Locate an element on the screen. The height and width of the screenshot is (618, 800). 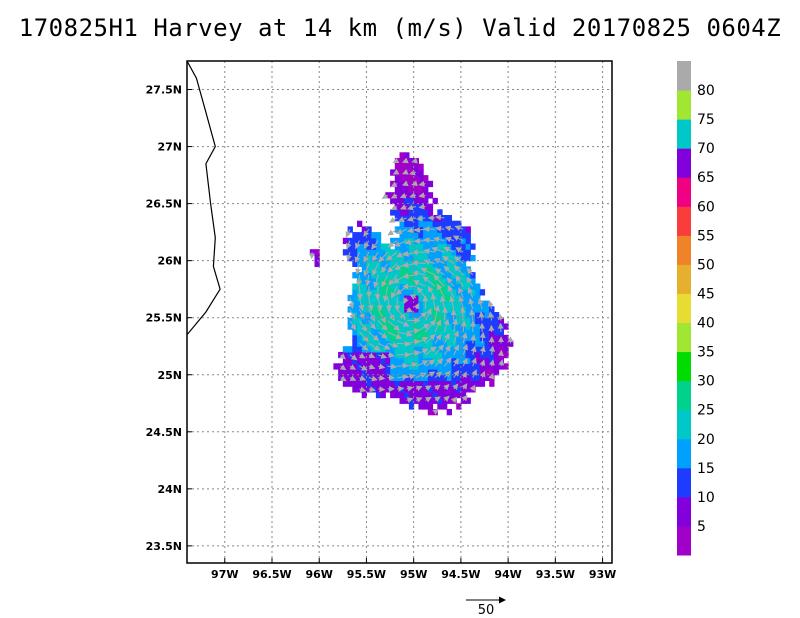
colorbar-label: 25 is located at coordinates (706, 411).